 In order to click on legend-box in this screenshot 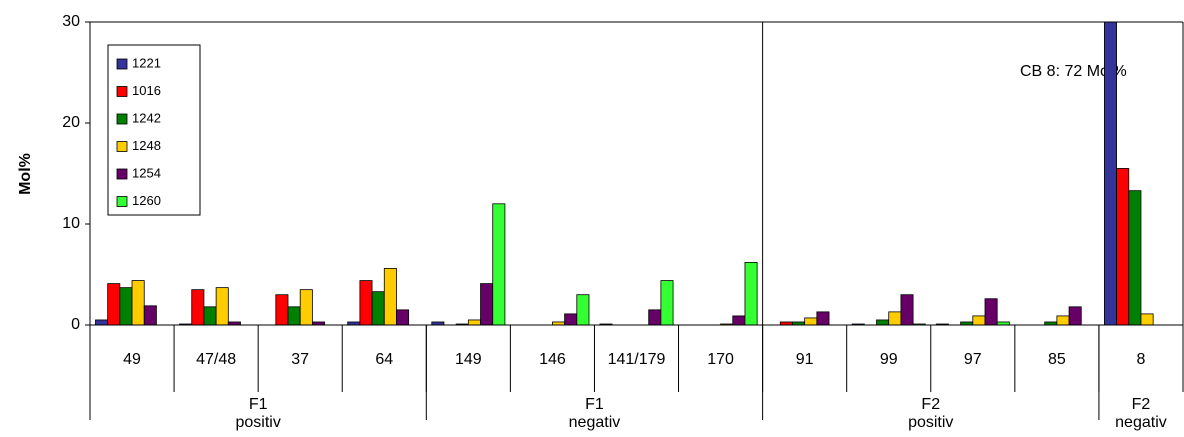, I will do `click(154, 130)`.